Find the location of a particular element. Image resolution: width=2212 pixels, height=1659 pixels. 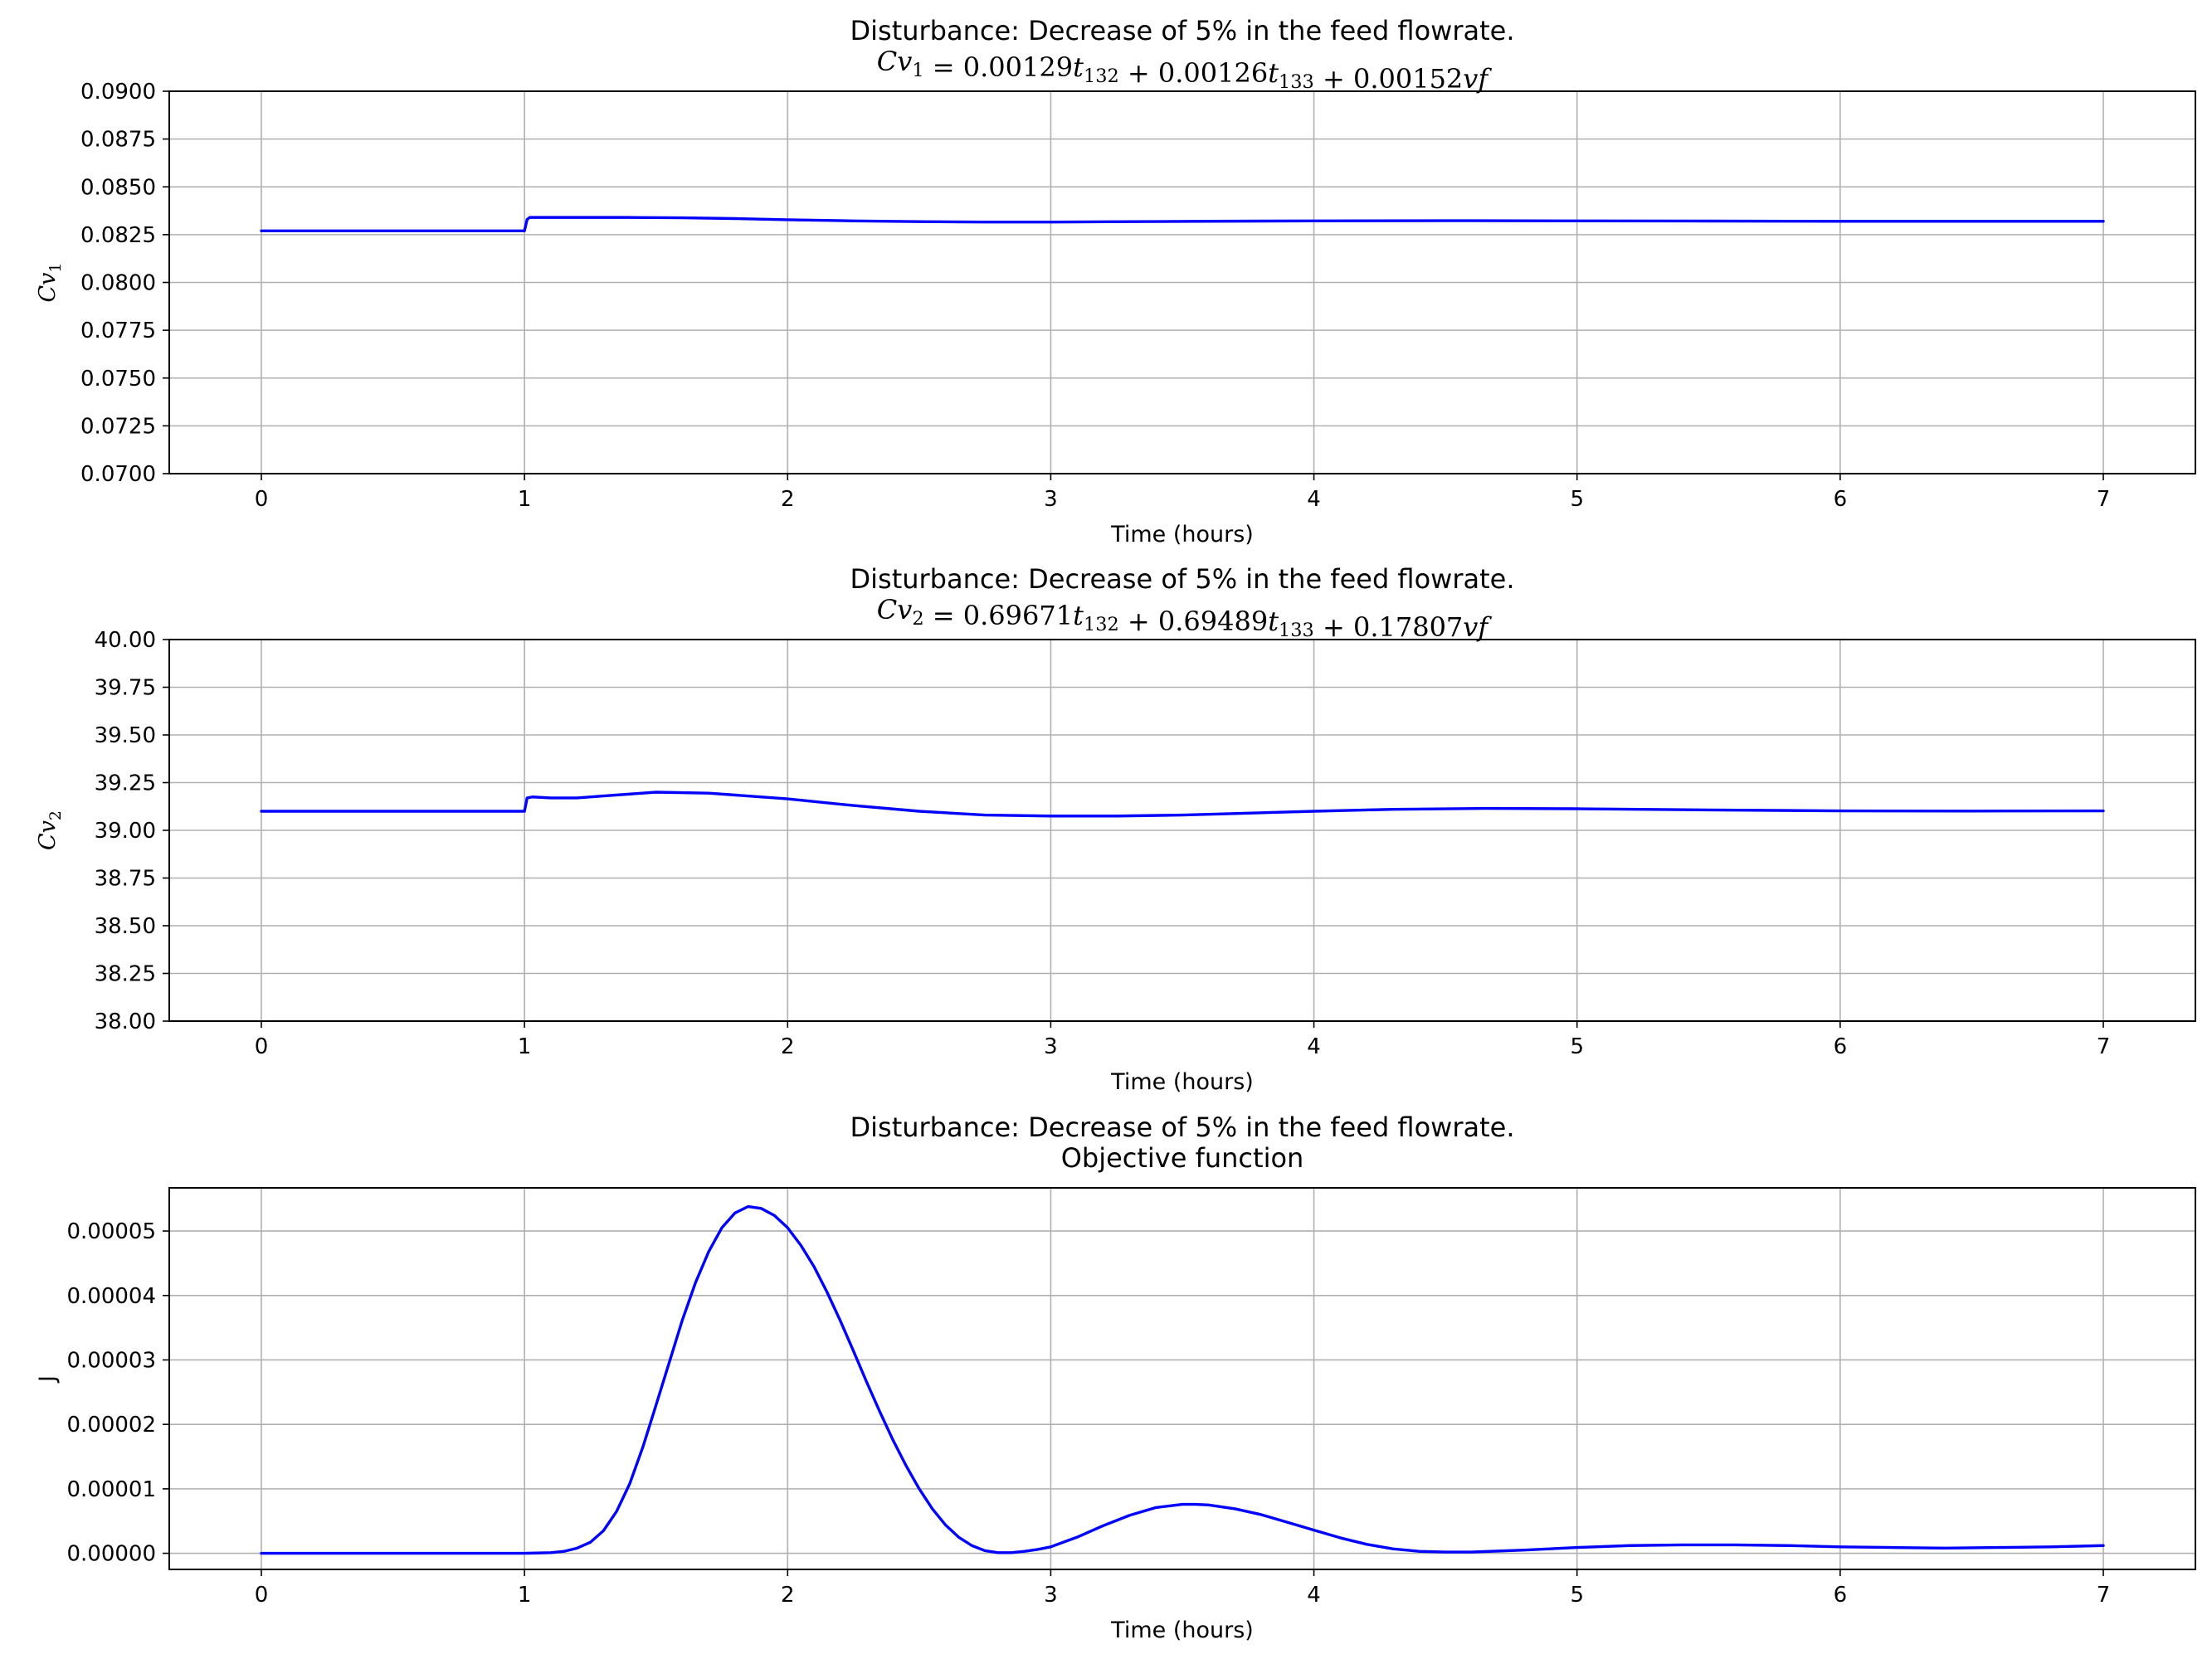

y-tick-label: 0.0750 is located at coordinates (118, 379).